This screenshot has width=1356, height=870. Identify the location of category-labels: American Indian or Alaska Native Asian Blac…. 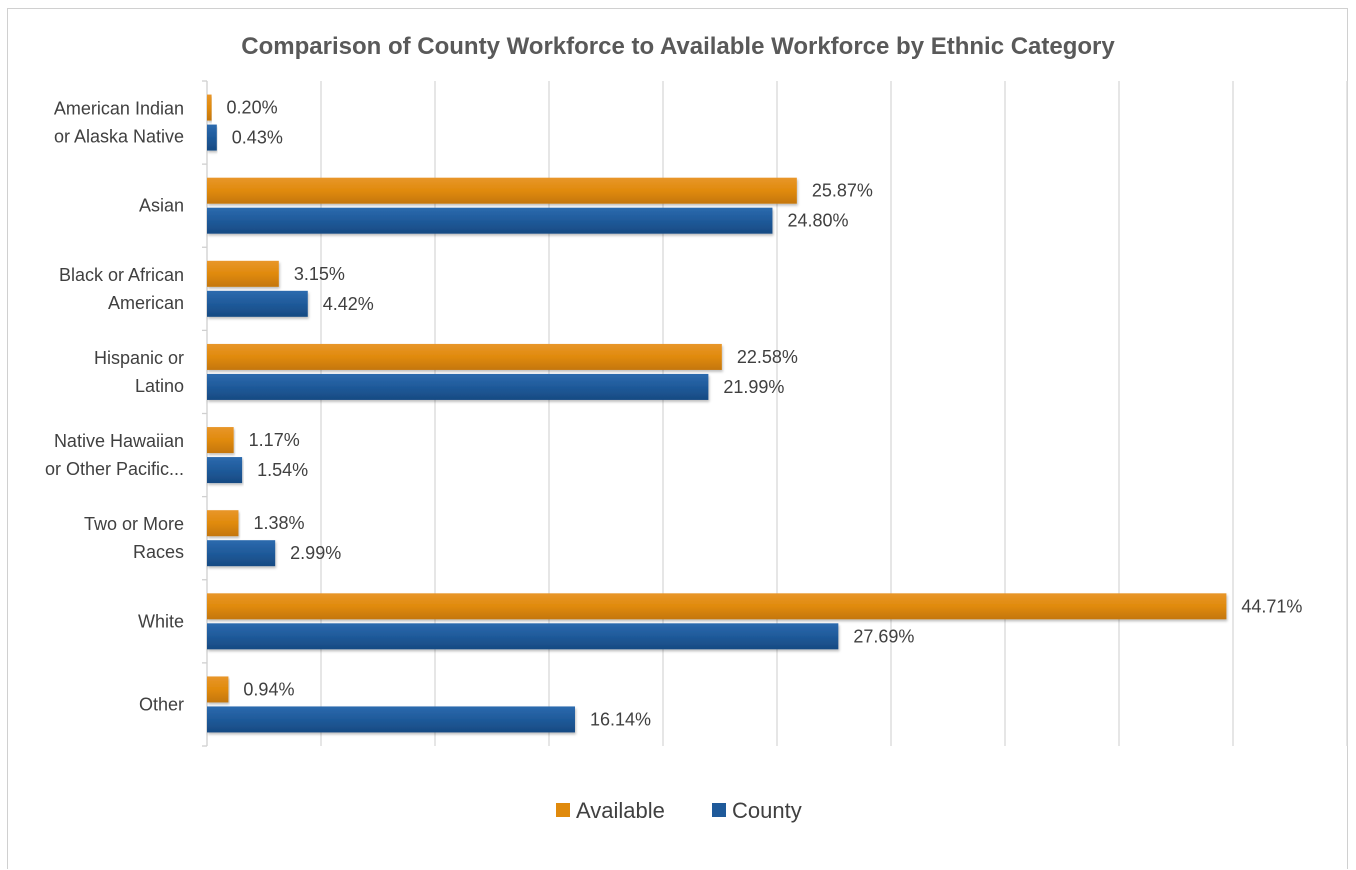
(114, 407).